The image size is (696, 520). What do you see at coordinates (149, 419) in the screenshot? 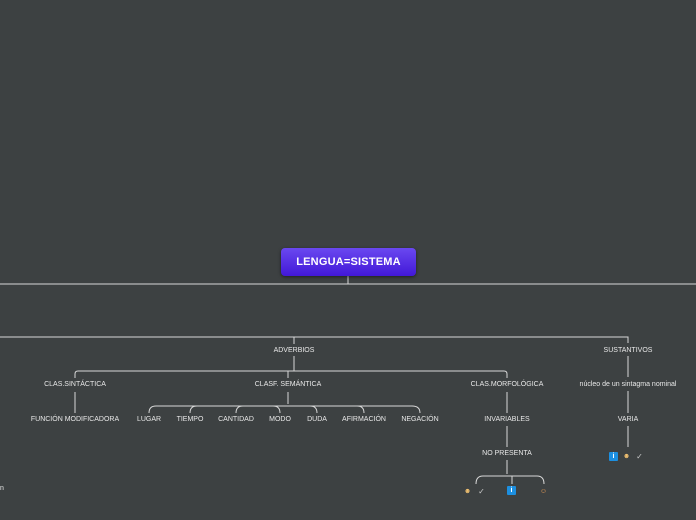
I see `topic-lugar: LUGAR` at bounding box center [149, 419].